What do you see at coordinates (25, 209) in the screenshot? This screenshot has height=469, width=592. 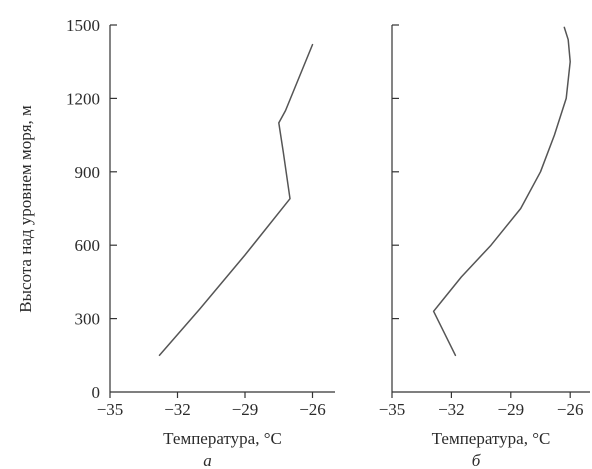 I see `y-axis-label: Высота над уровнем моря, м` at bounding box center [25, 209].